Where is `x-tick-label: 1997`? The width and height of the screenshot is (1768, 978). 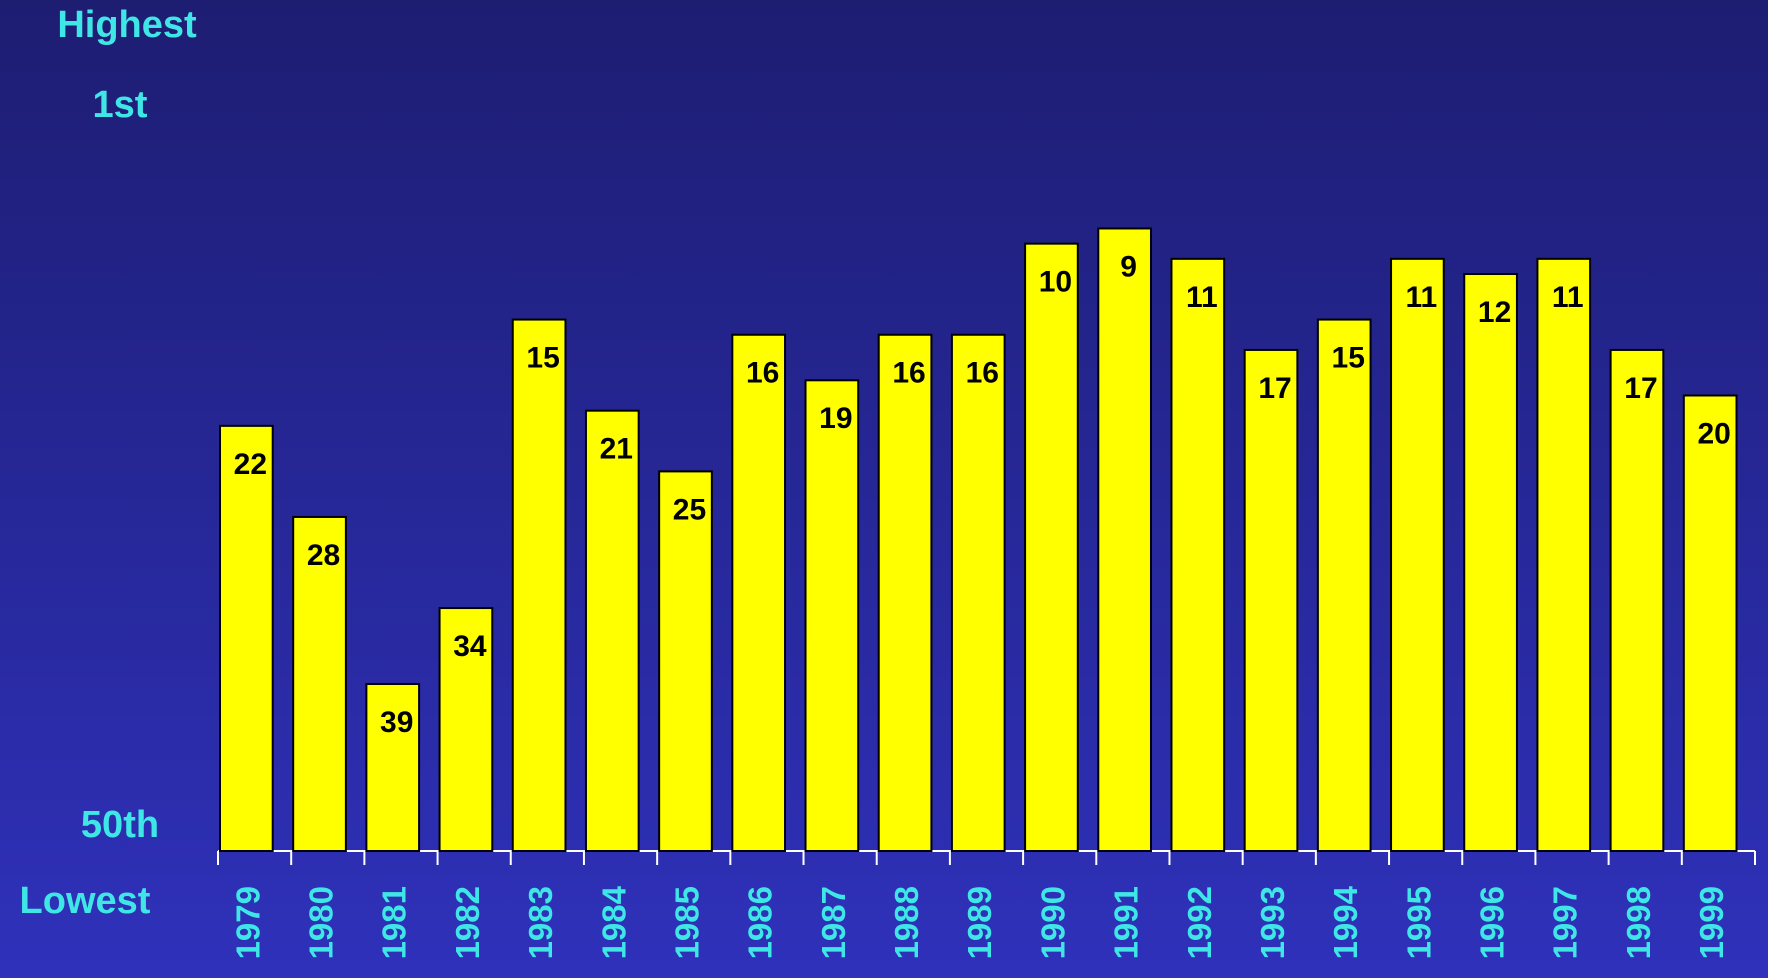 x-tick-label: 1997 is located at coordinates (1565, 922).